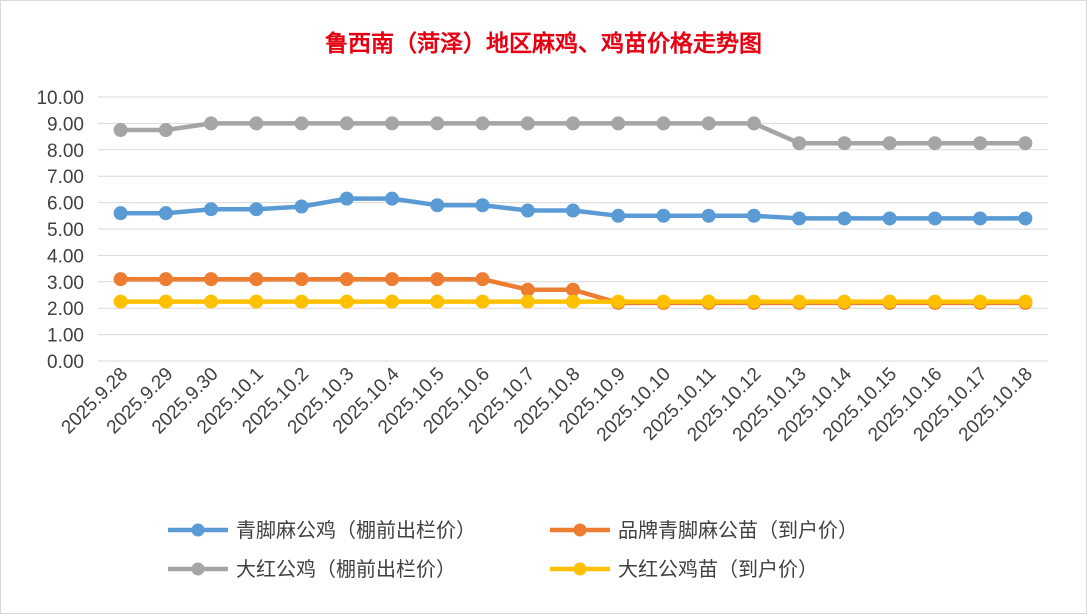 Image resolution: width=1087 pixels, height=614 pixels. Describe the element at coordinates (346, 569) in the screenshot. I see `legend-label: 大红公鸡（棚前出栏价）` at that location.